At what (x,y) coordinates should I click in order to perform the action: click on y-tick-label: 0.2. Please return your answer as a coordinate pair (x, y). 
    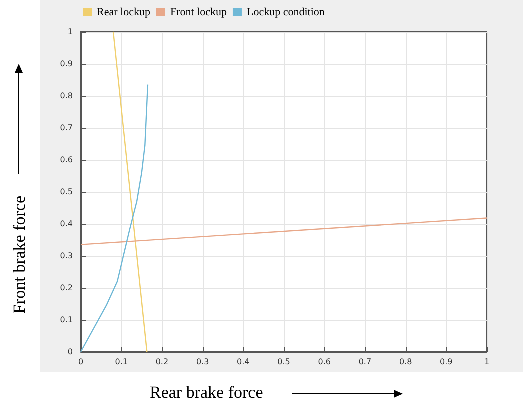
    Looking at the image, I should click on (66, 288).